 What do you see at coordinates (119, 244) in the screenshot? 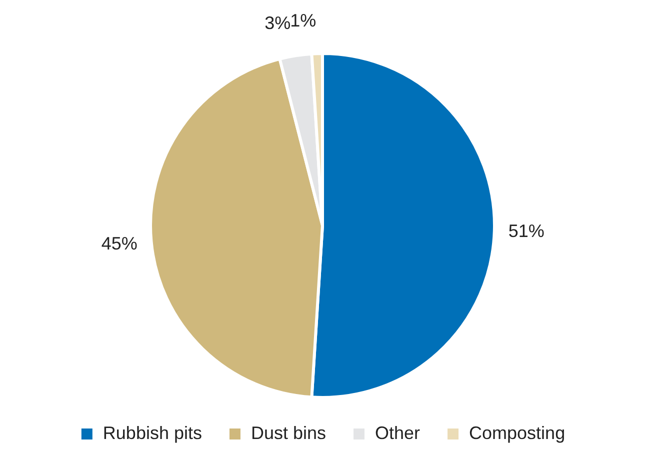
I see `data-label: 45%` at bounding box center [119, 244].